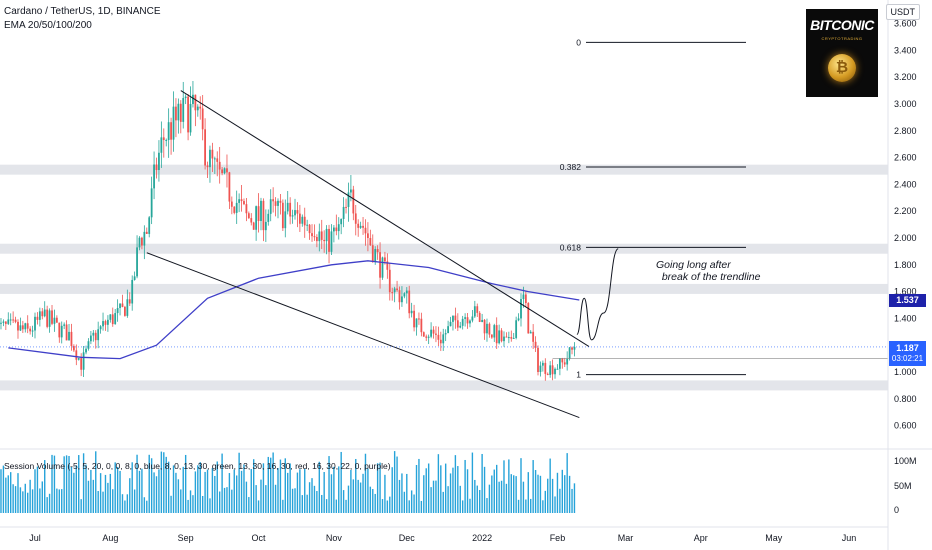 This screenshot has height=550, width=932. Describe the element at coordinates (902, 12) in the screenshot. I see `currency-label: USDT` at that location.